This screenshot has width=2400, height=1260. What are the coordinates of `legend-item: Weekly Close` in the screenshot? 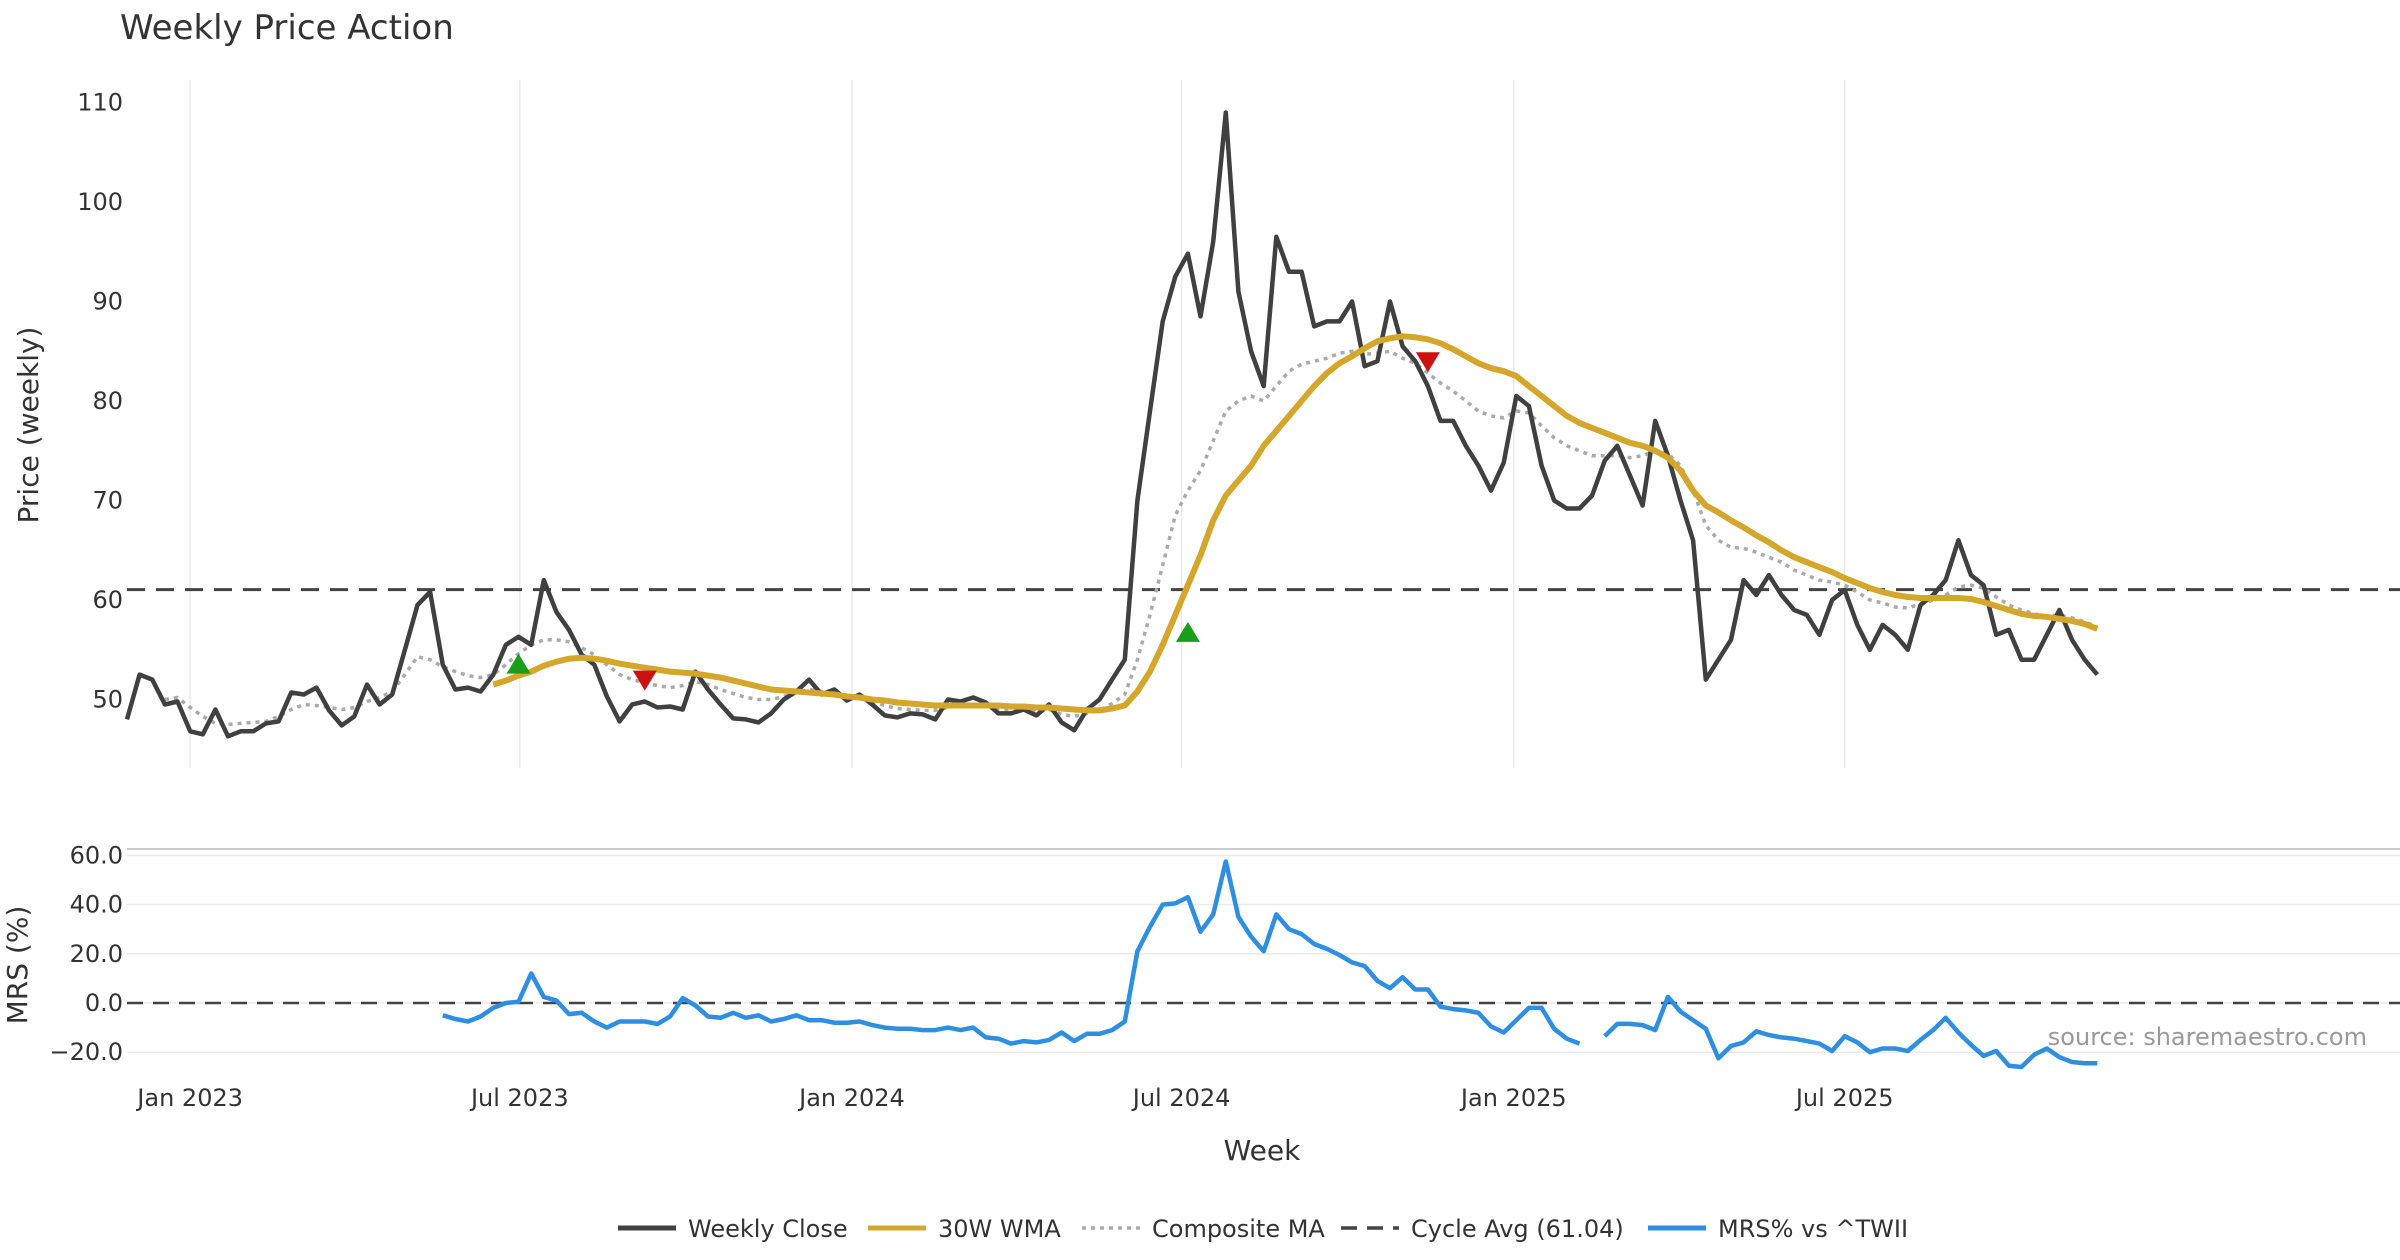 It's located at (733, 1229).